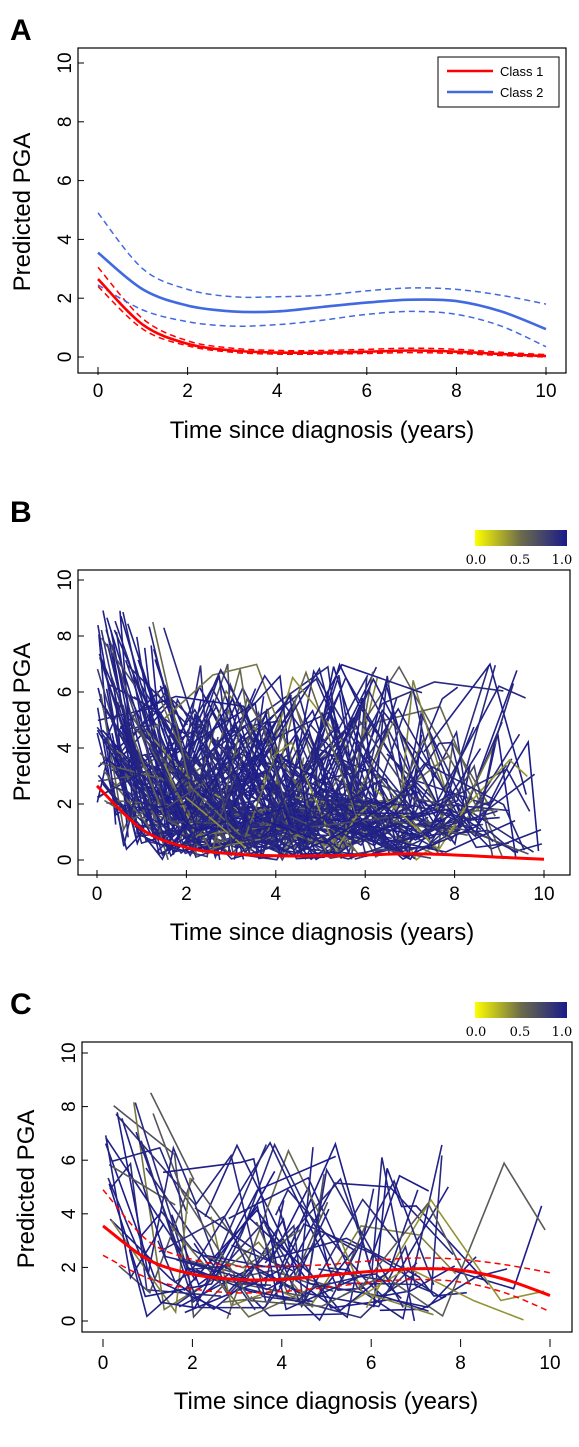  I want to click on chart-b-trajectories, so click(319, 736).